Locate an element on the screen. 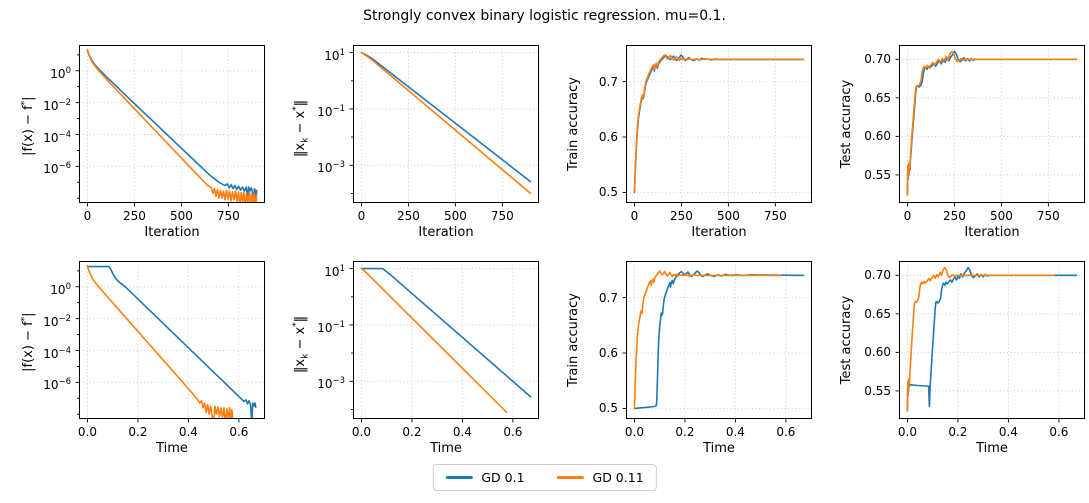 This screenshot has width=1089, height=503. plot-area-test-accuracy-vs-iteration is located at coordinates (990, 126).